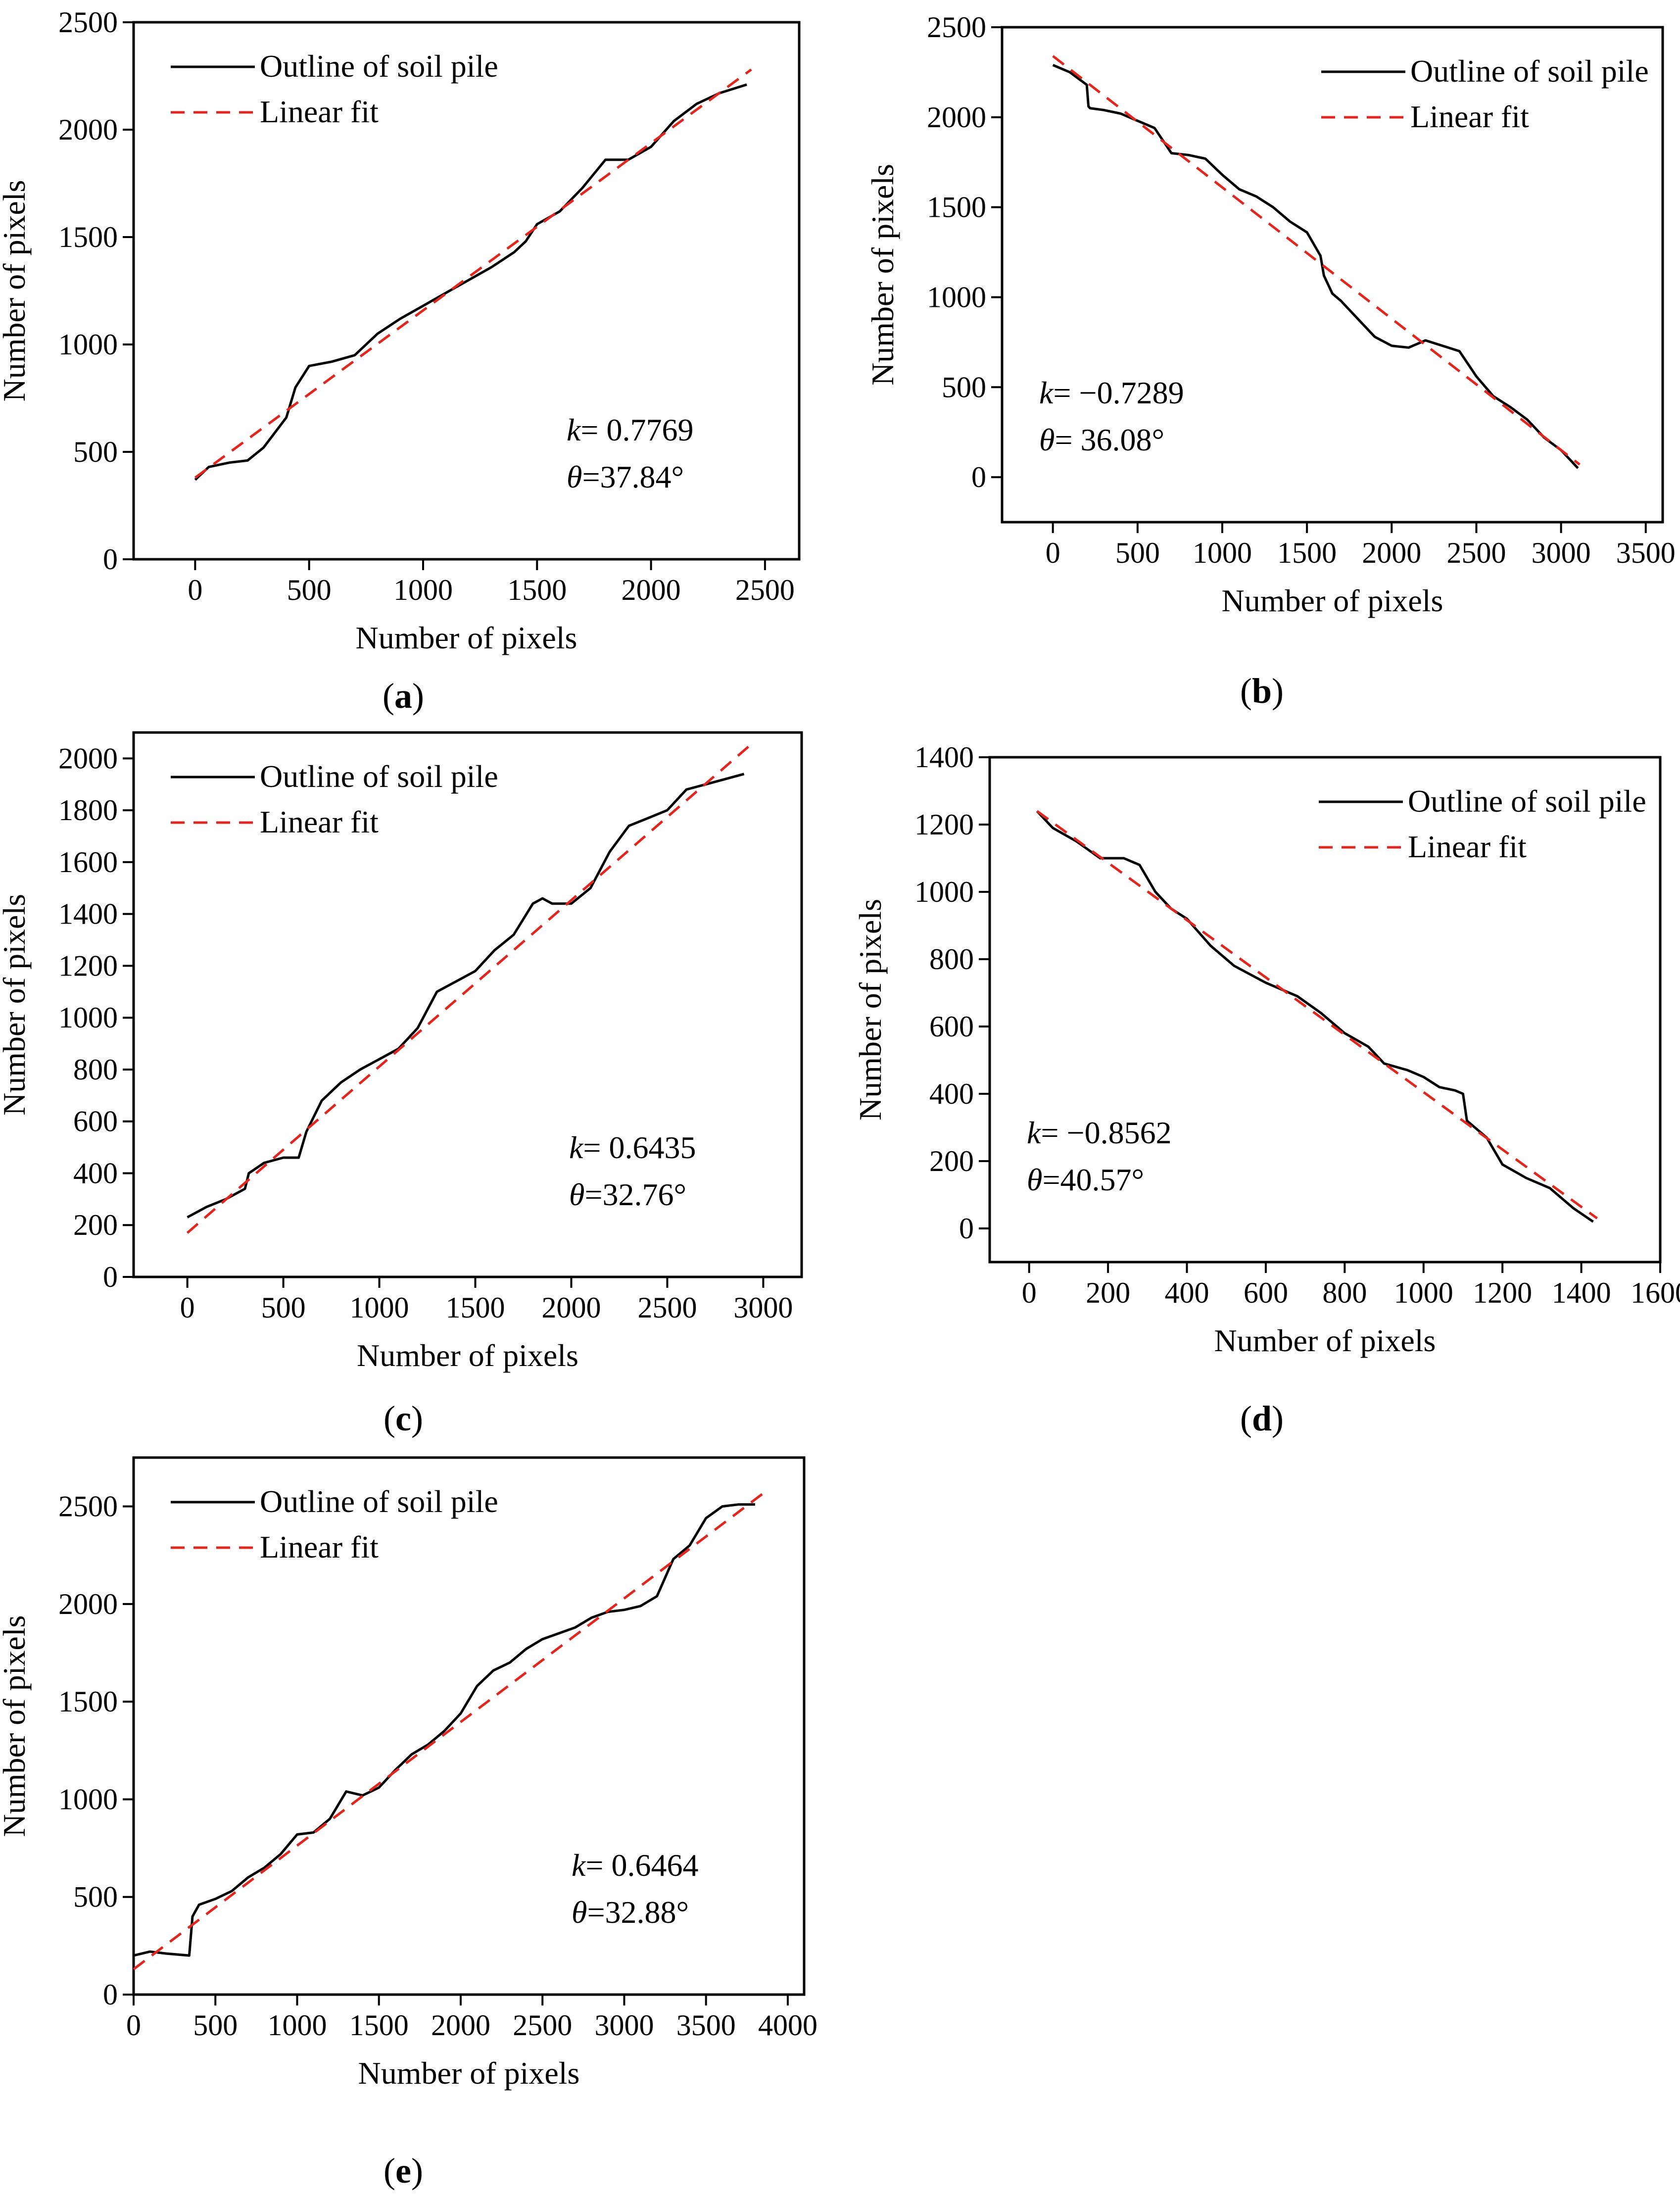 The image size is (1680, 2198). I want to click on k-annotation: k= 0.6464, so click(636, 1865).